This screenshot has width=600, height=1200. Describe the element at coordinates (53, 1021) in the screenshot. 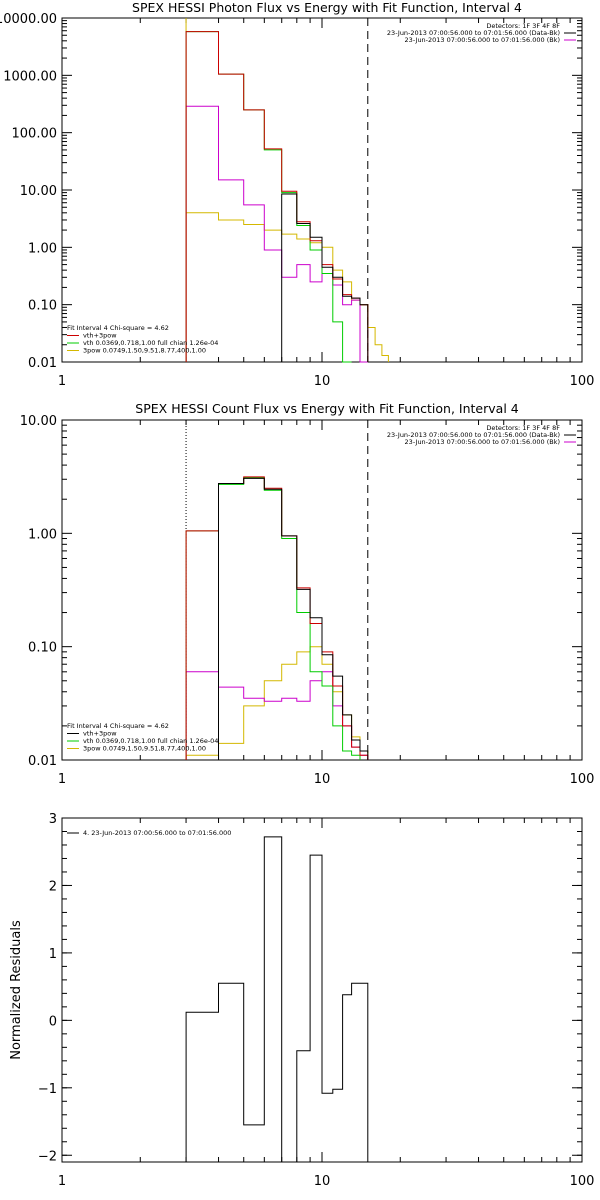

I see `y-tick-label: 0` at that location.